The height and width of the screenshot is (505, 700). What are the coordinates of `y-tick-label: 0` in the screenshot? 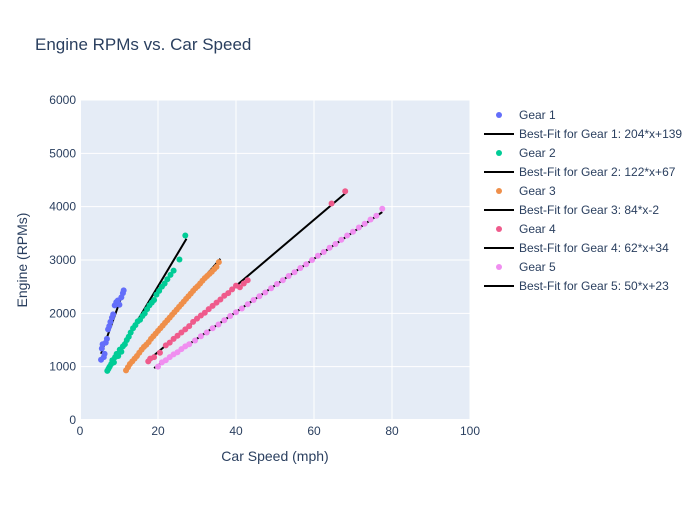 It's located at (72, 420).